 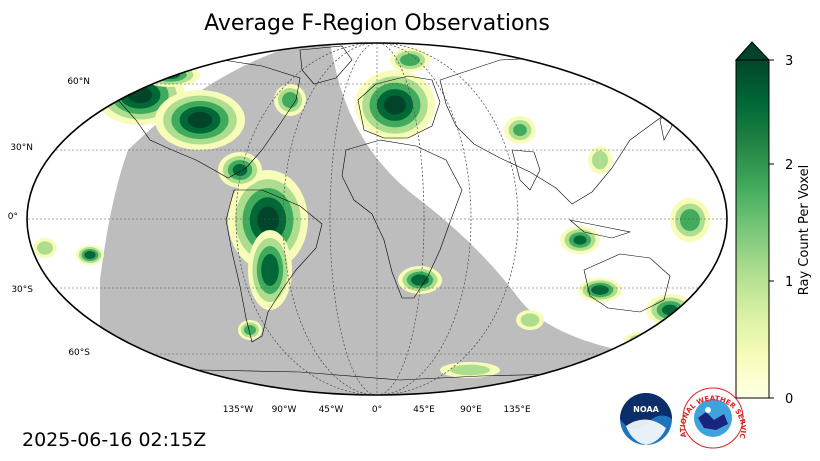 What do you see at coordinates (789, 165) in the screenshot?
I see `cb-tick-2: 2` at bounding box center [789, 165].